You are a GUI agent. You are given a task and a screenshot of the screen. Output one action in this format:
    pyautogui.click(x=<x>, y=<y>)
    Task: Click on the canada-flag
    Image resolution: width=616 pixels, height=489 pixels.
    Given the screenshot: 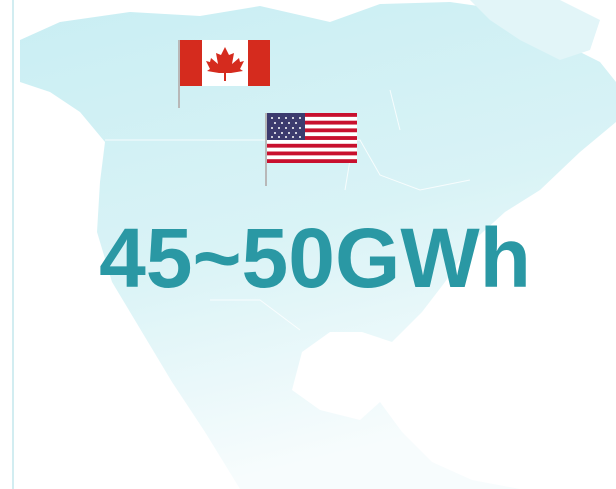 What is the action you would take?
    pyautogui.click(x=224, y=74)
    